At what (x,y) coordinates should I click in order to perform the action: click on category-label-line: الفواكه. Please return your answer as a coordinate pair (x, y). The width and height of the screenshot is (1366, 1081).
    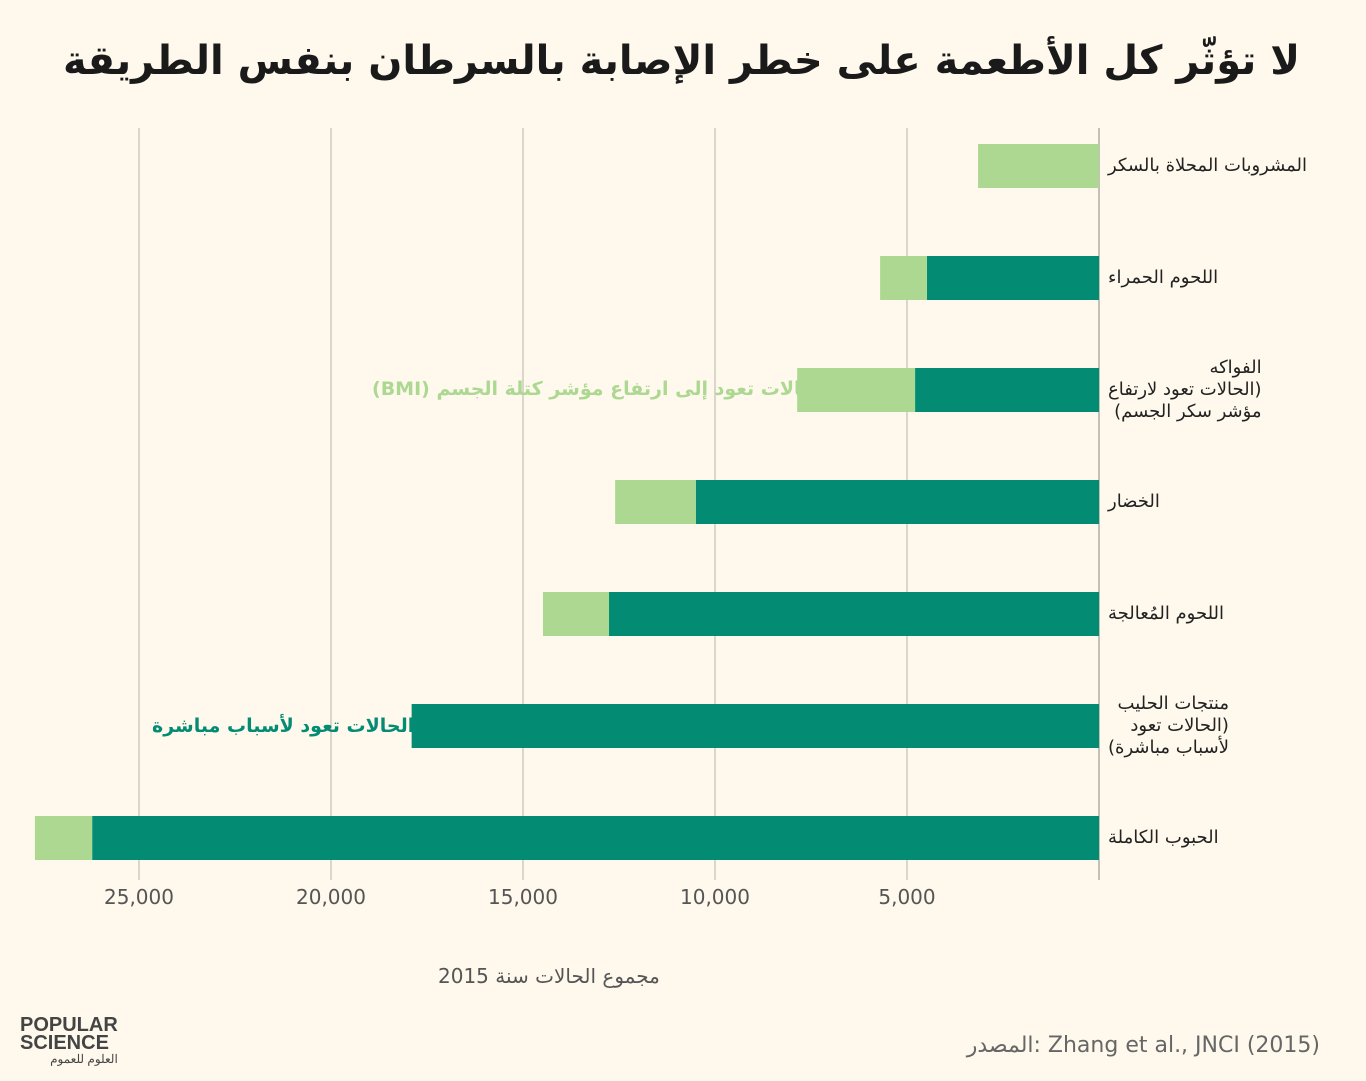
    Looking at the image, I should click on (1235, 367).